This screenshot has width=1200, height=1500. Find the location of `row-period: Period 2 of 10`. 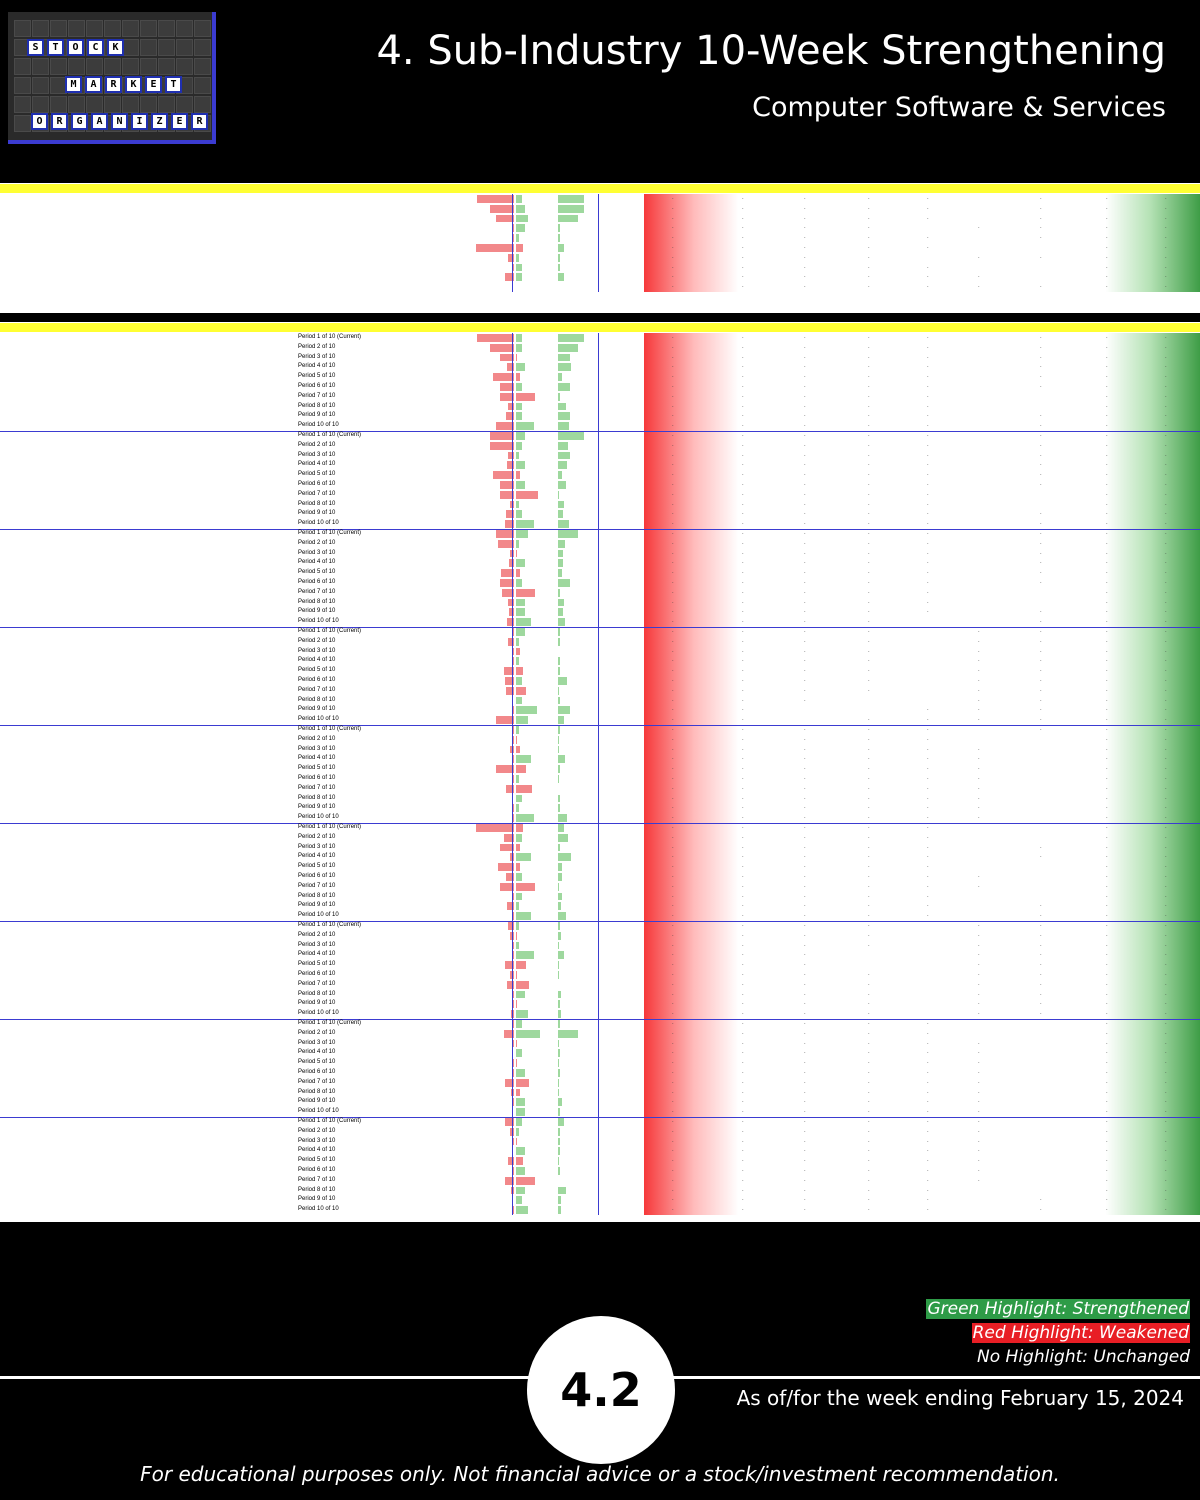

row-period: Period 2 of 10 is located at coordinates (317, 1032).